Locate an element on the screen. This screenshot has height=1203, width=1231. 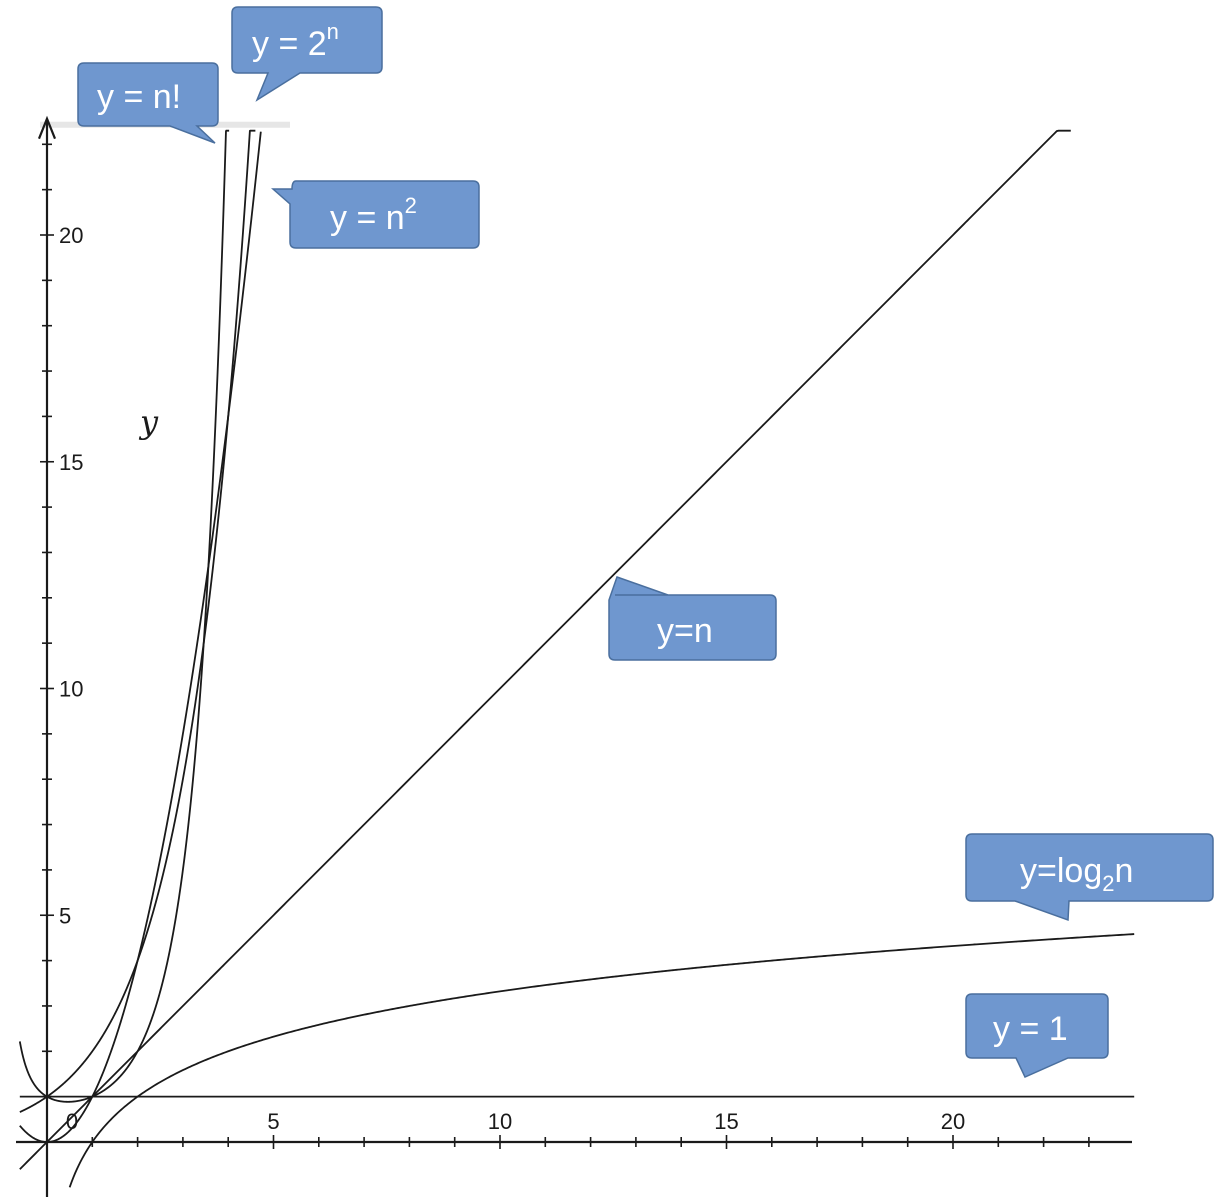
callout-constant: y = 1 is located at coordinates (1037, 1035).